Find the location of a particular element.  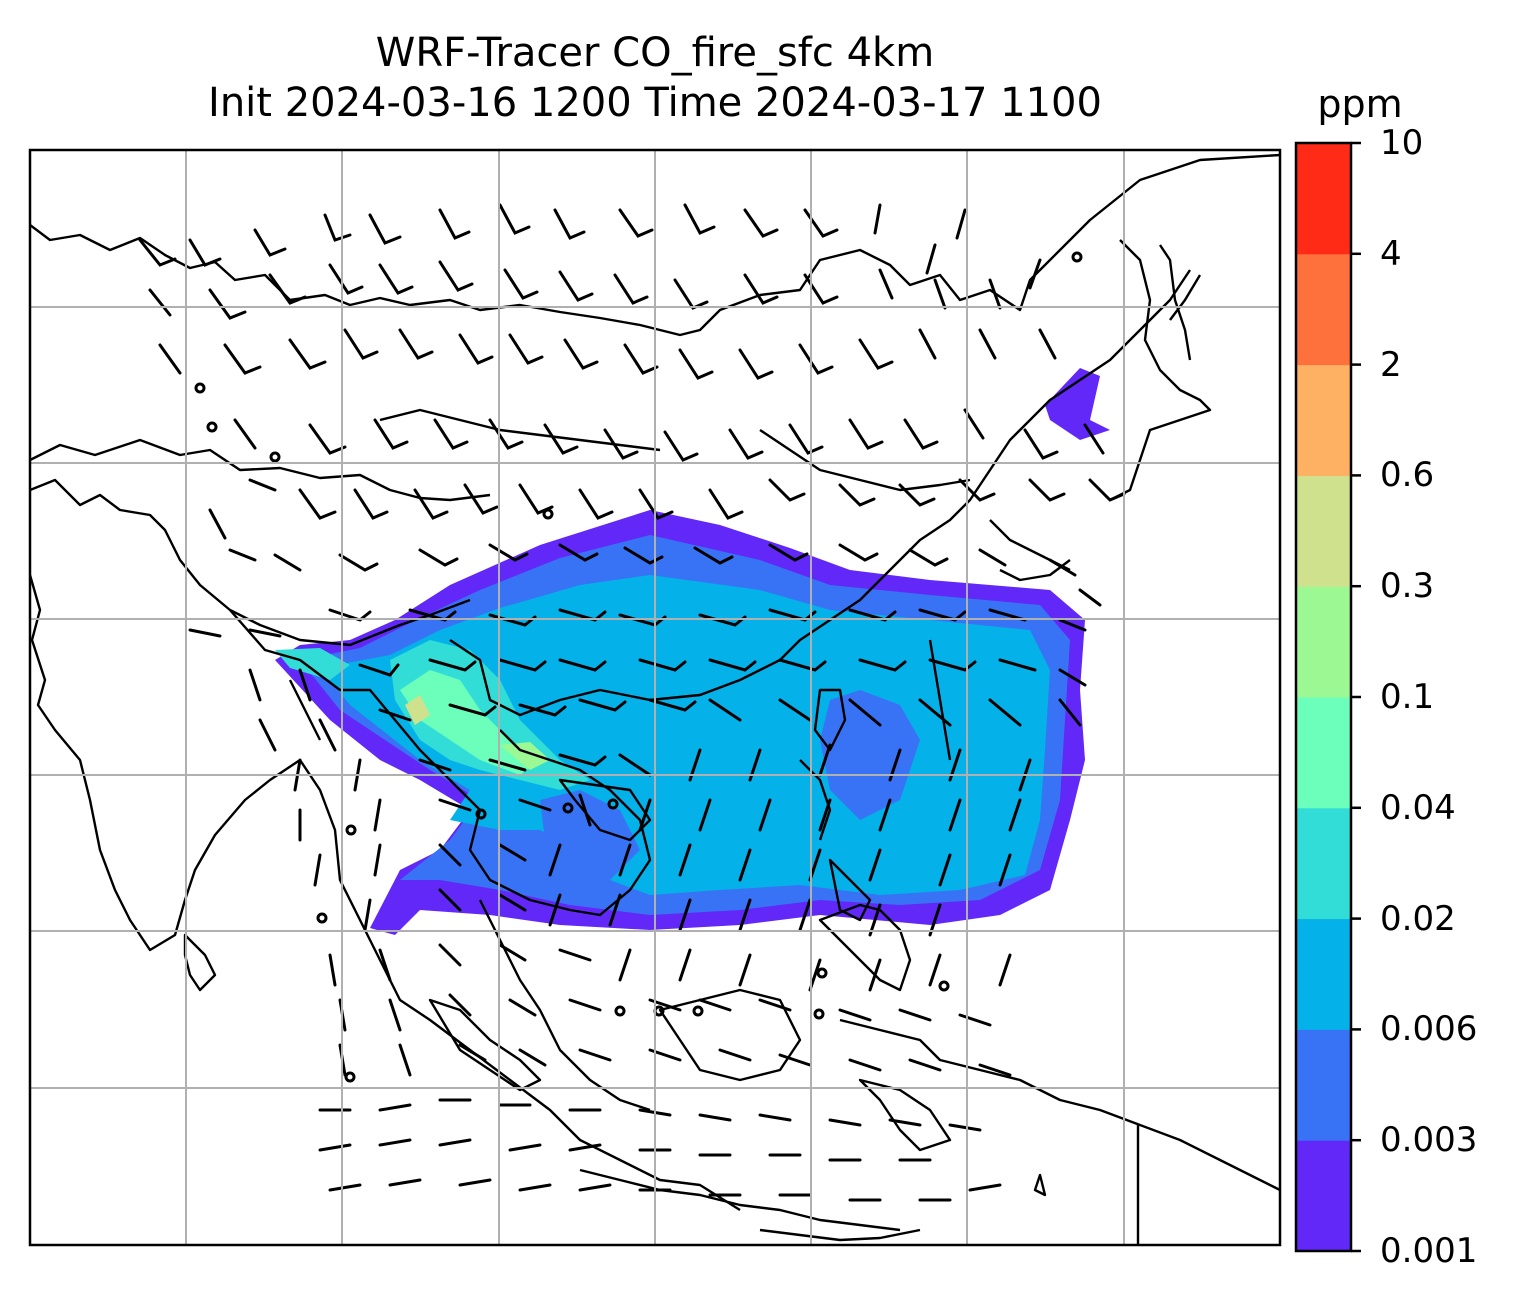

colorbar-tick-label: 0.003 is located at coordinates (1429, 1140).